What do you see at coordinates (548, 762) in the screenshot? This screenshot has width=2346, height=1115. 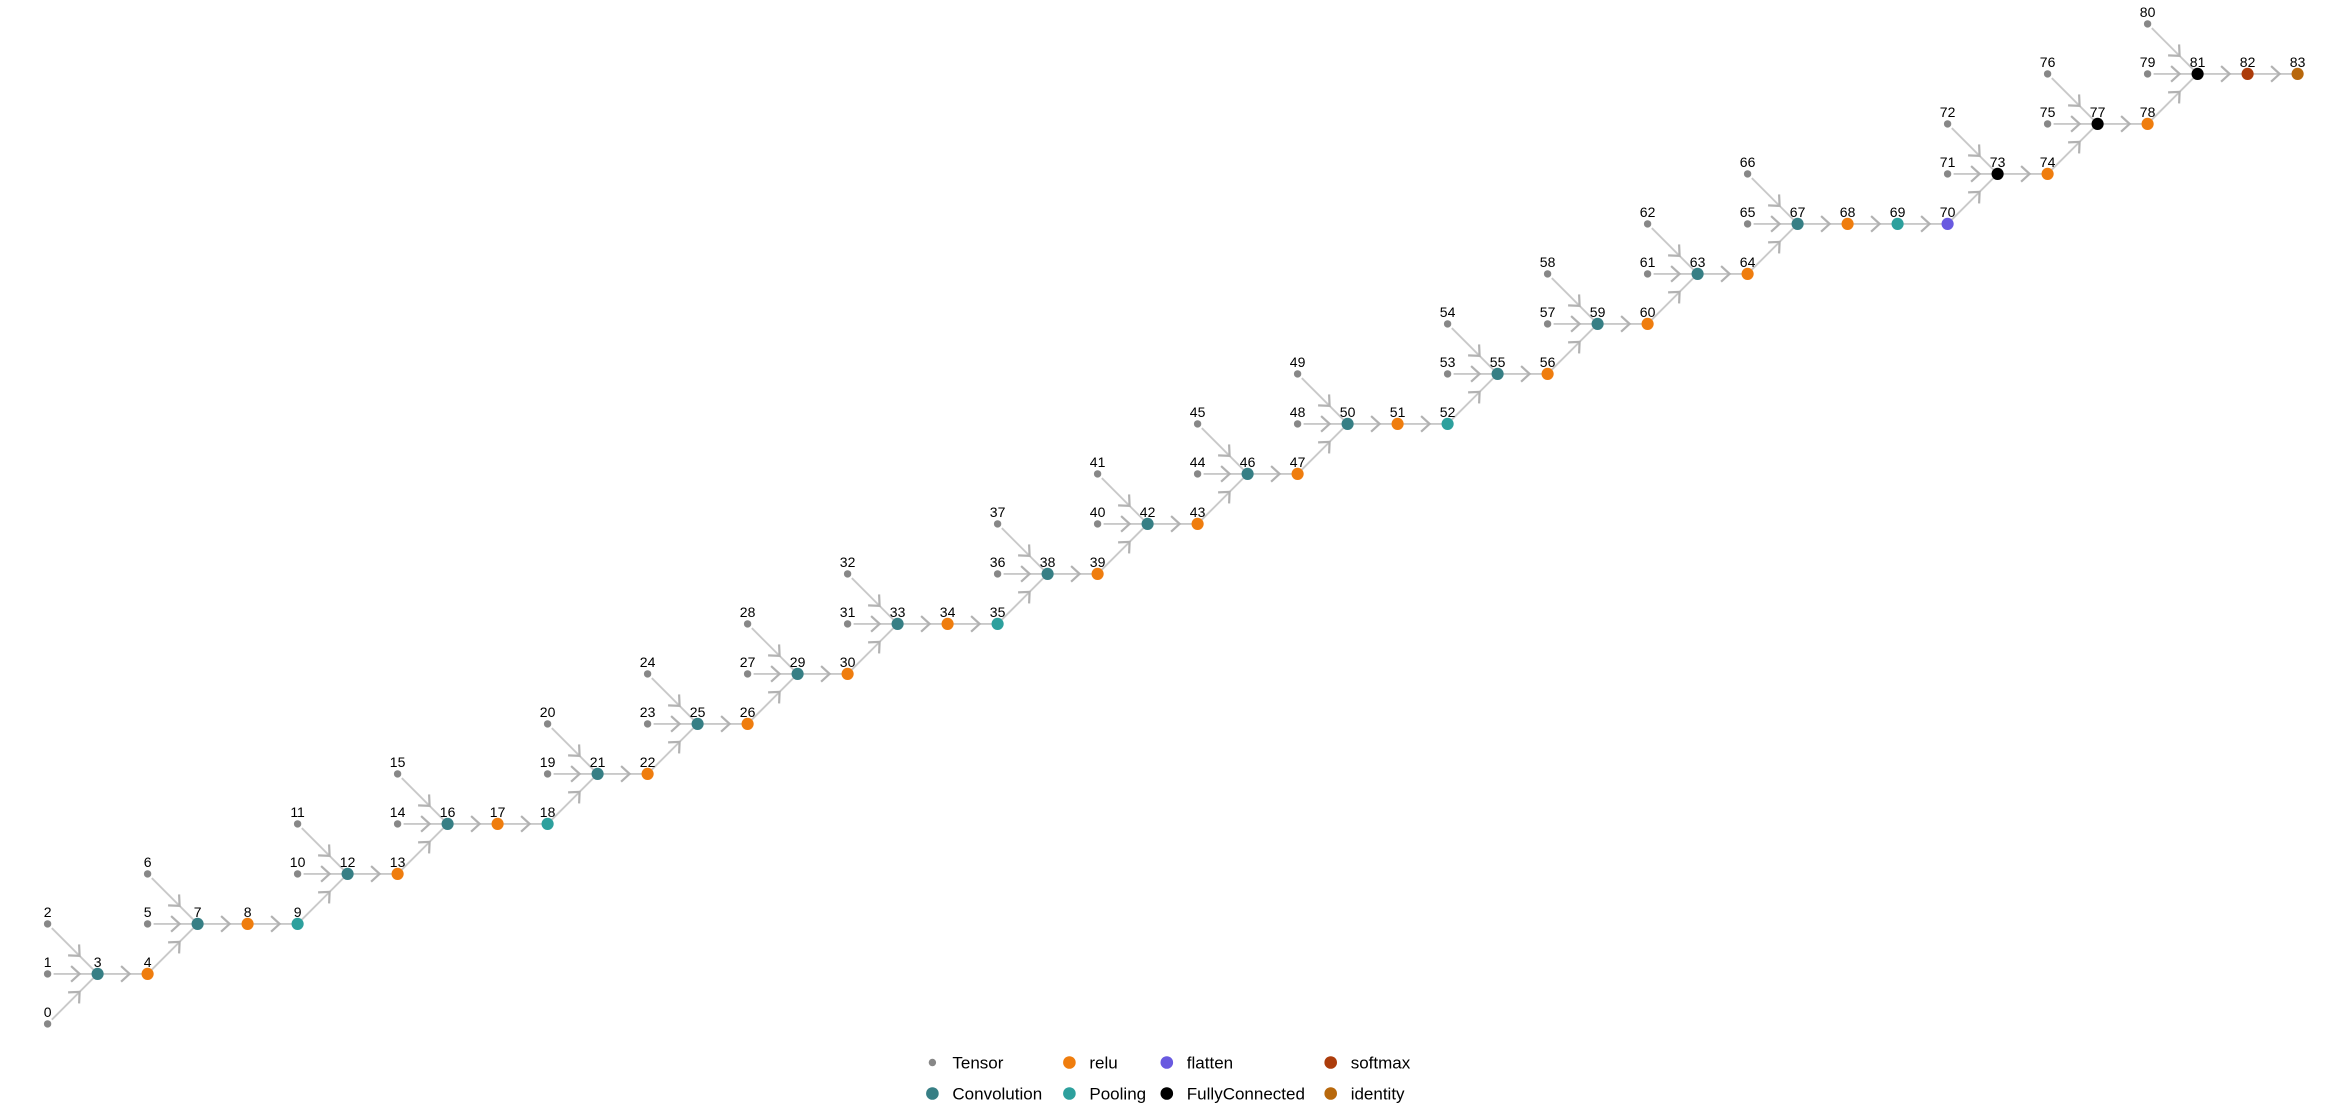 I see `svg-text: 19` at bounding box center [548, 762].